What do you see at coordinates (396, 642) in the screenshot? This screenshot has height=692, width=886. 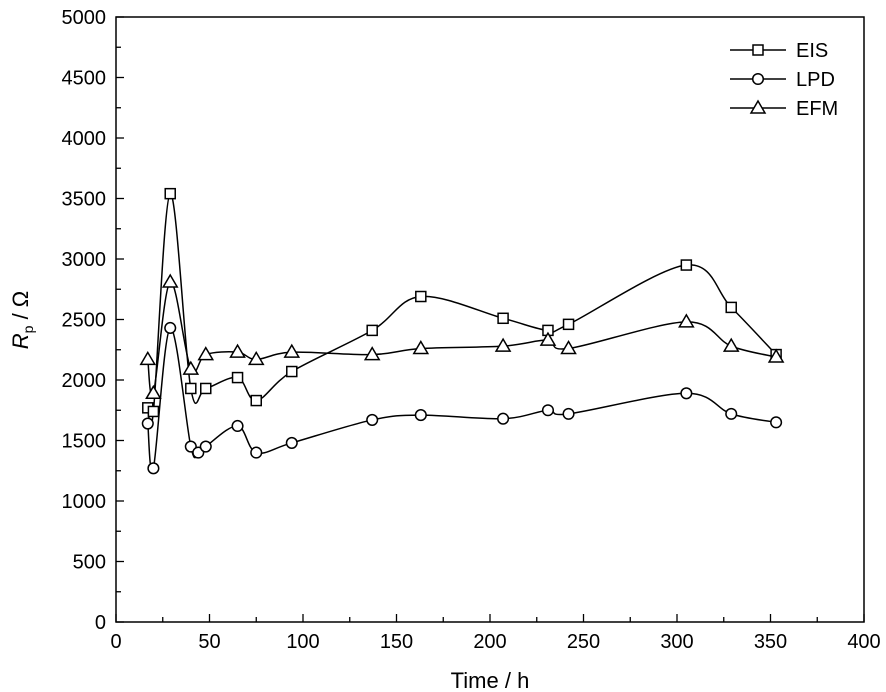 I see `x-tick-label: 150` at bounding box center [396, 642].